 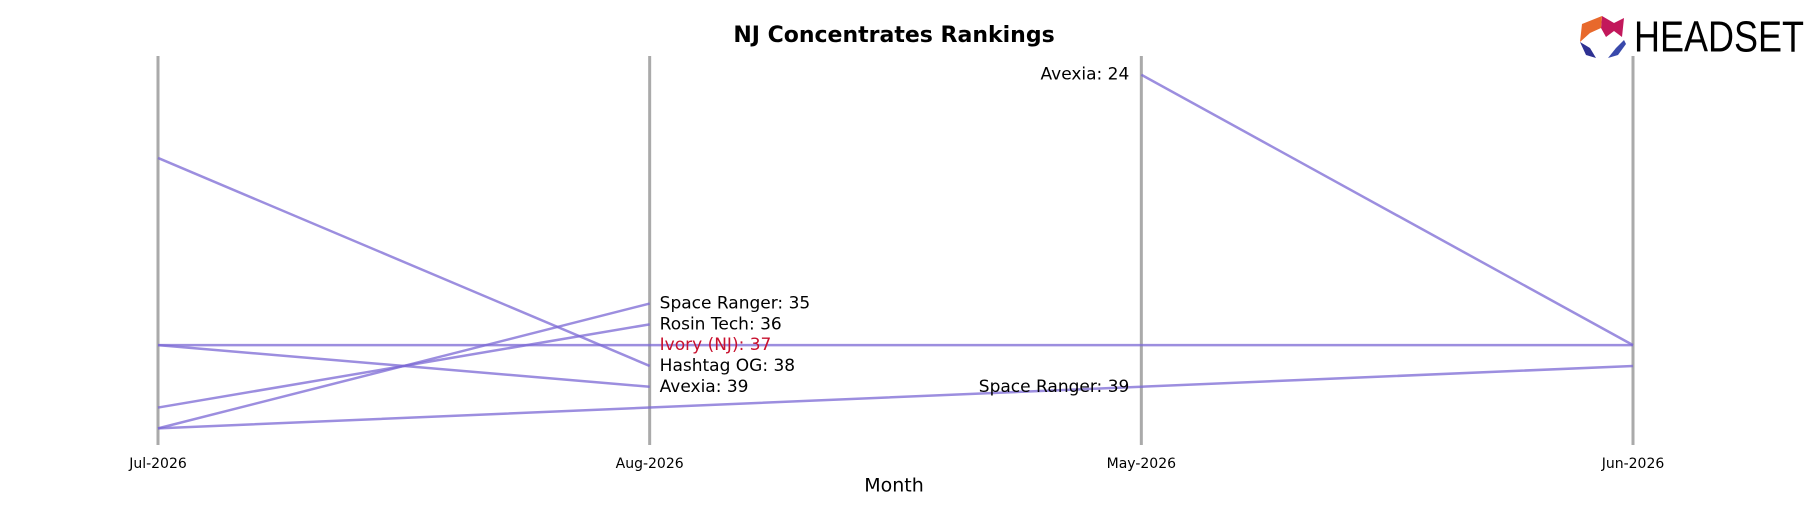 What do you see at coordinates (650, 464) in the screenshot?
I see `x-tick-label: Aug-2026` at bounding box center [650, 464].